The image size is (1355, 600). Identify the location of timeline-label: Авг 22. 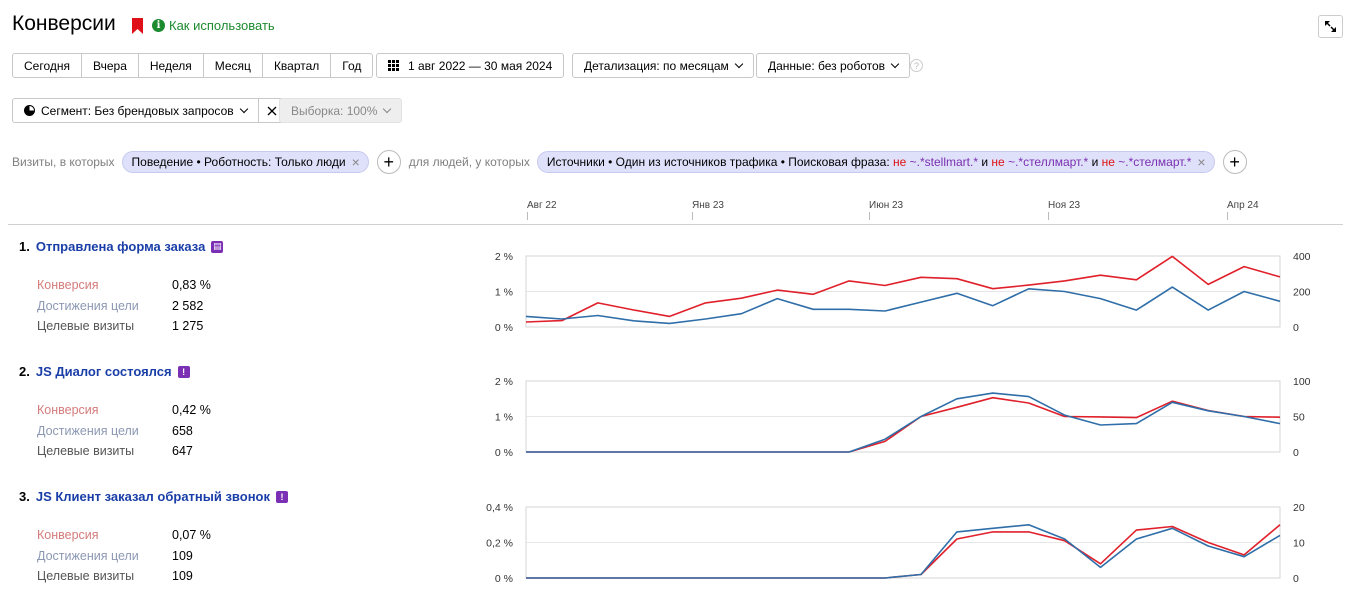
(542, 205).